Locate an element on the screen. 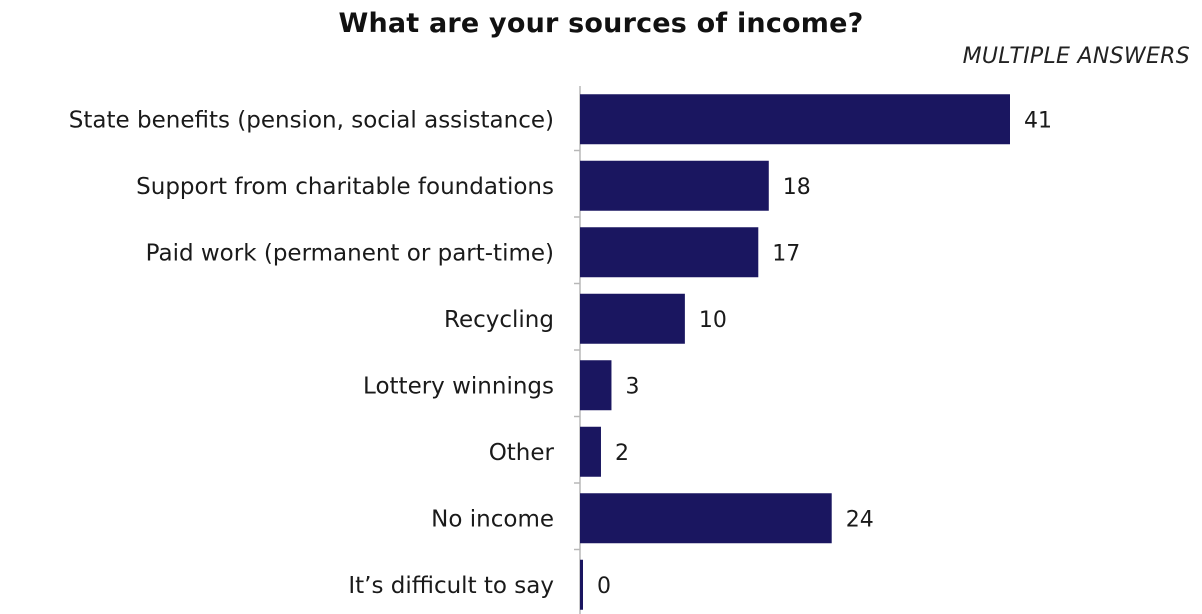 This screenshot has width=1202, height=614. chart-title: What are your sources of income? is located at coordinates (601, 23).